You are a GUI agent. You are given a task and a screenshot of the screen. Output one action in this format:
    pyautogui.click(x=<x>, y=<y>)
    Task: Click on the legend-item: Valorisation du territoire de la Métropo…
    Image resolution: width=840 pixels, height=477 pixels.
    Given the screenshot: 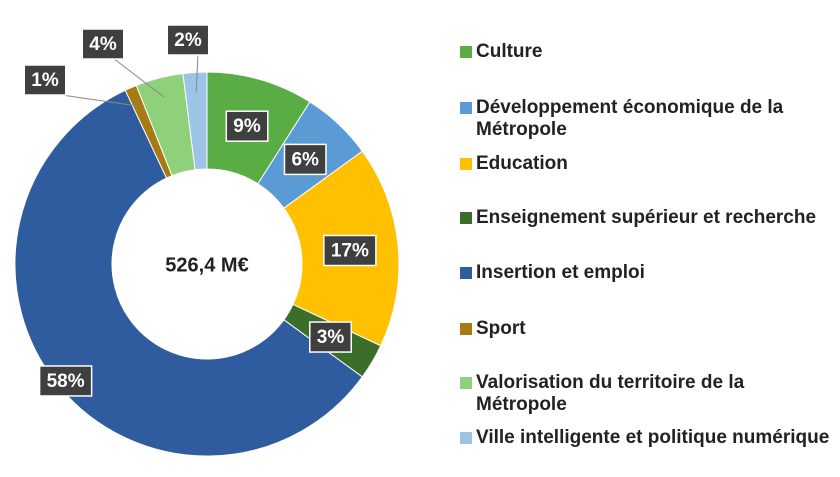 What is the action you would take?
    pyautogui.click(x=647, y=394)
    